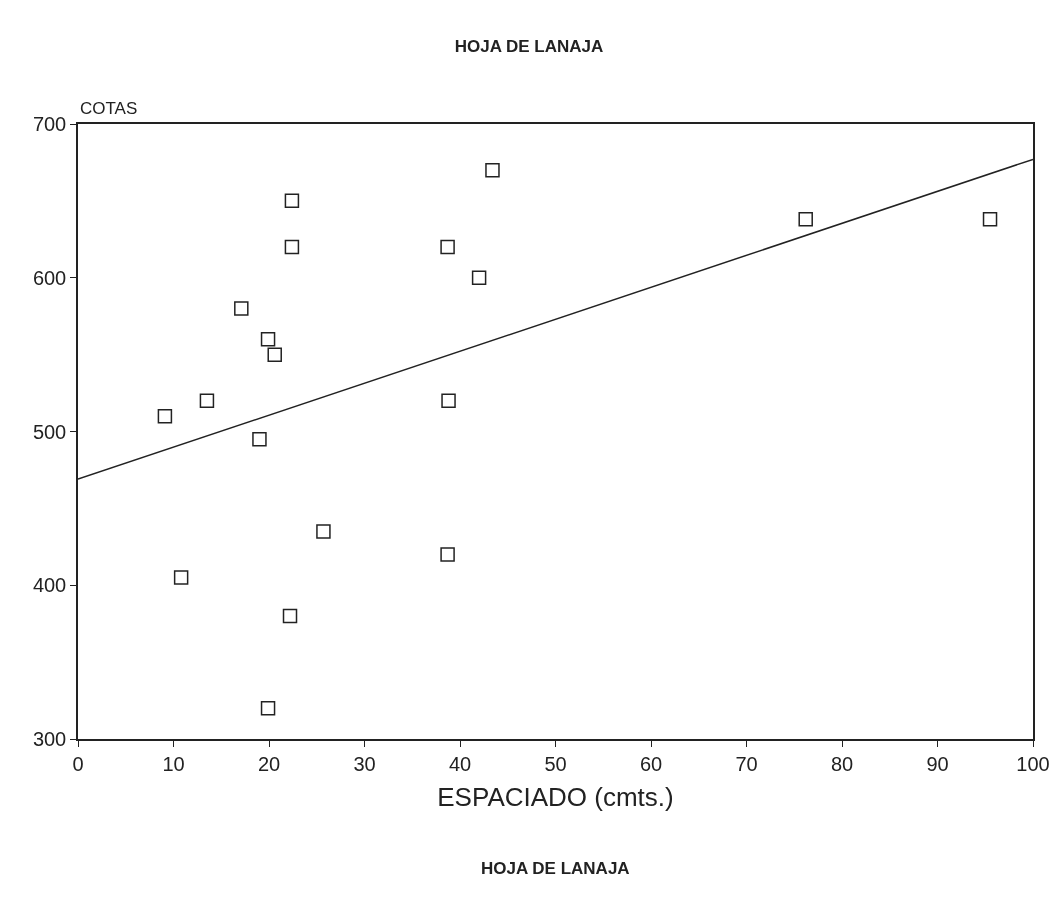 The width and height of the screenshot is (1058, 899). Describe the element at coordinates (937, 763) in the screenshot. I see `x-tick-label: 90` at that location.